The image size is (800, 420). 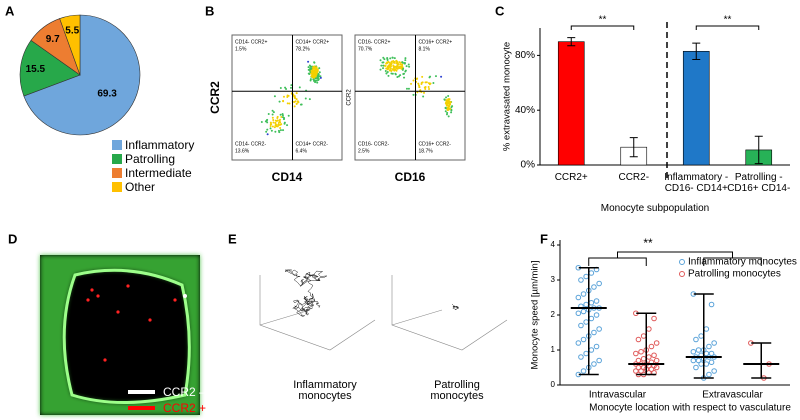 I want to click on quadrant-percent: 8.1%, so click(x=425, y=49).